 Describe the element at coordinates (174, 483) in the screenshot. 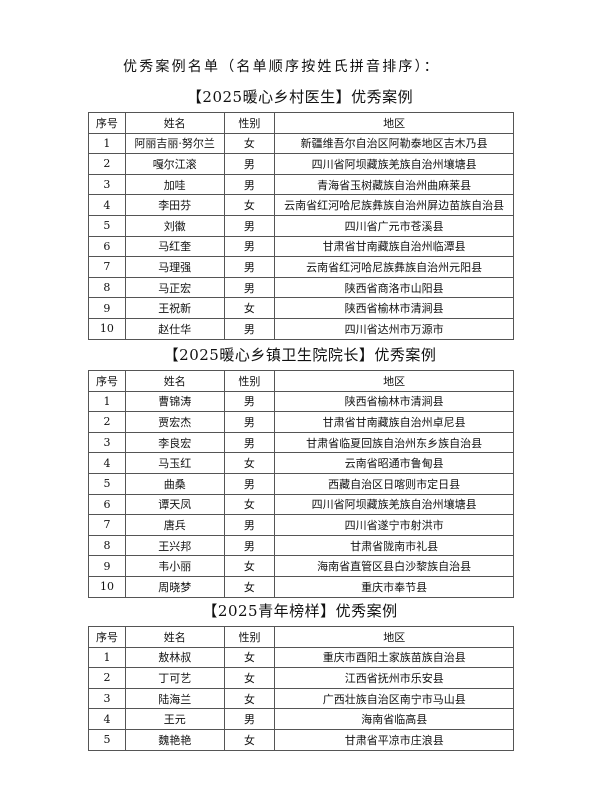

I see `name-cell: 曲桑` at that location.